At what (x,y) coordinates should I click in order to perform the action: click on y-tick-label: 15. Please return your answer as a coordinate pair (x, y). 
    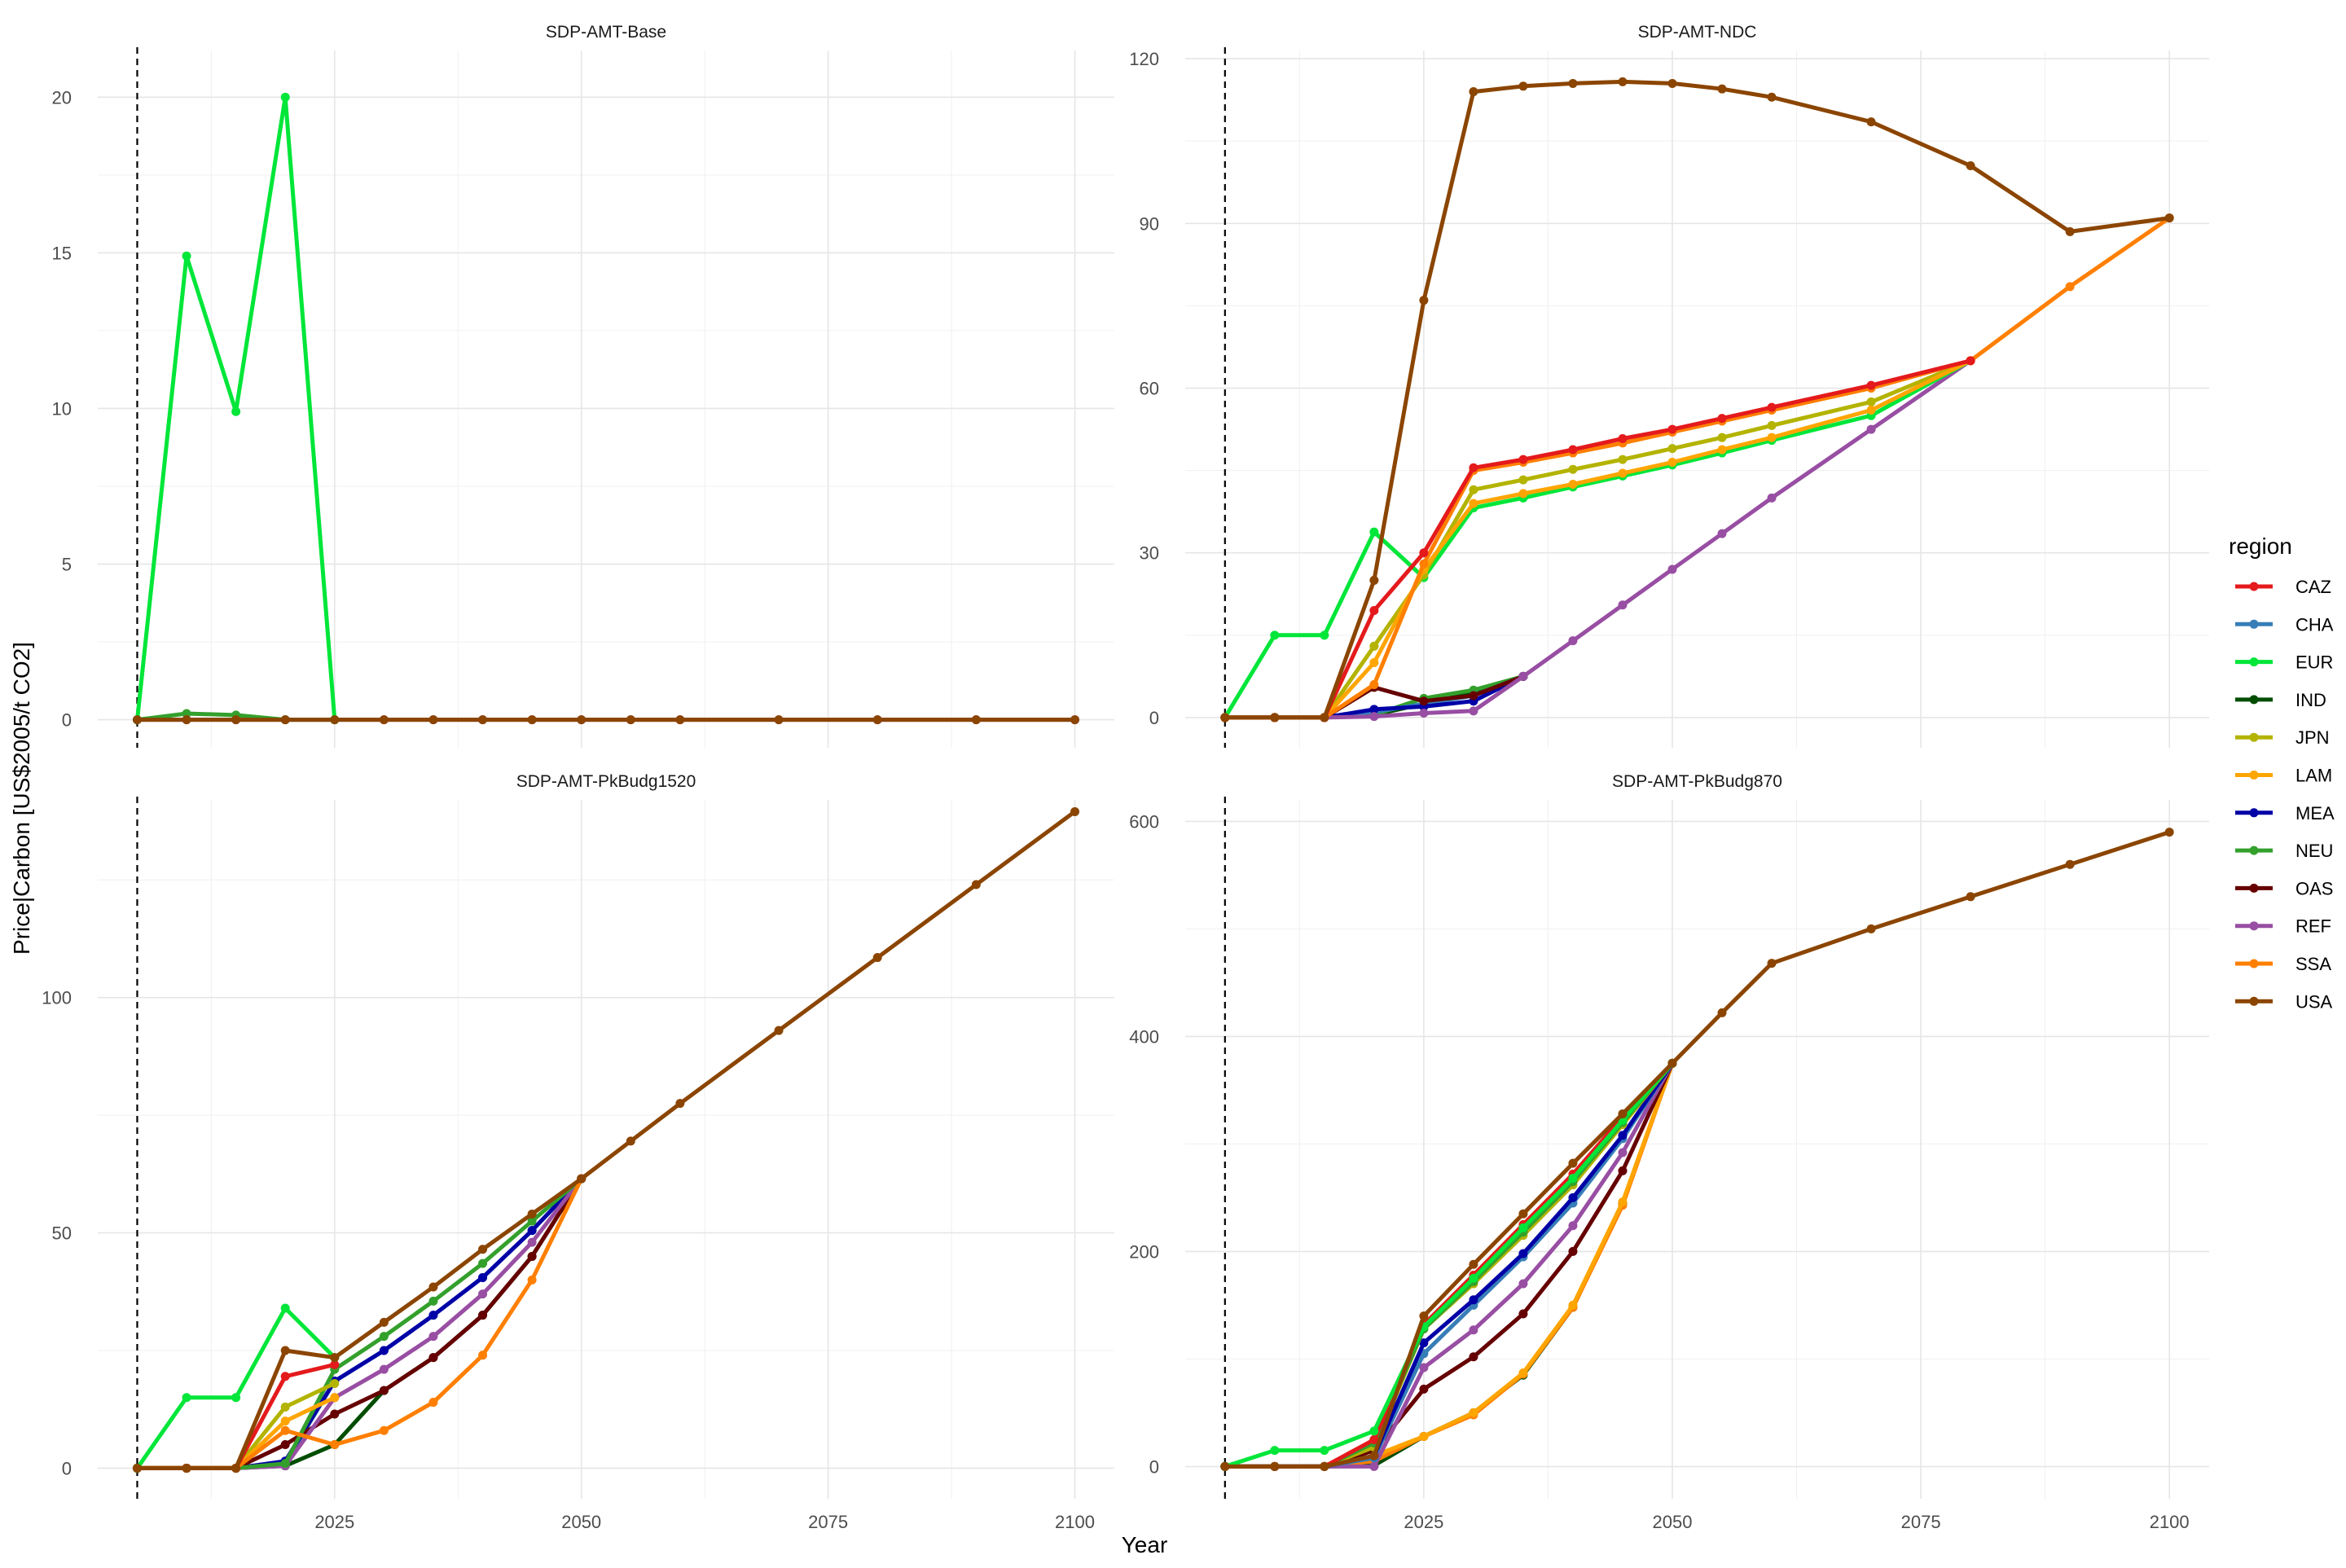
    Looking at the image, I should click on (62, 253).